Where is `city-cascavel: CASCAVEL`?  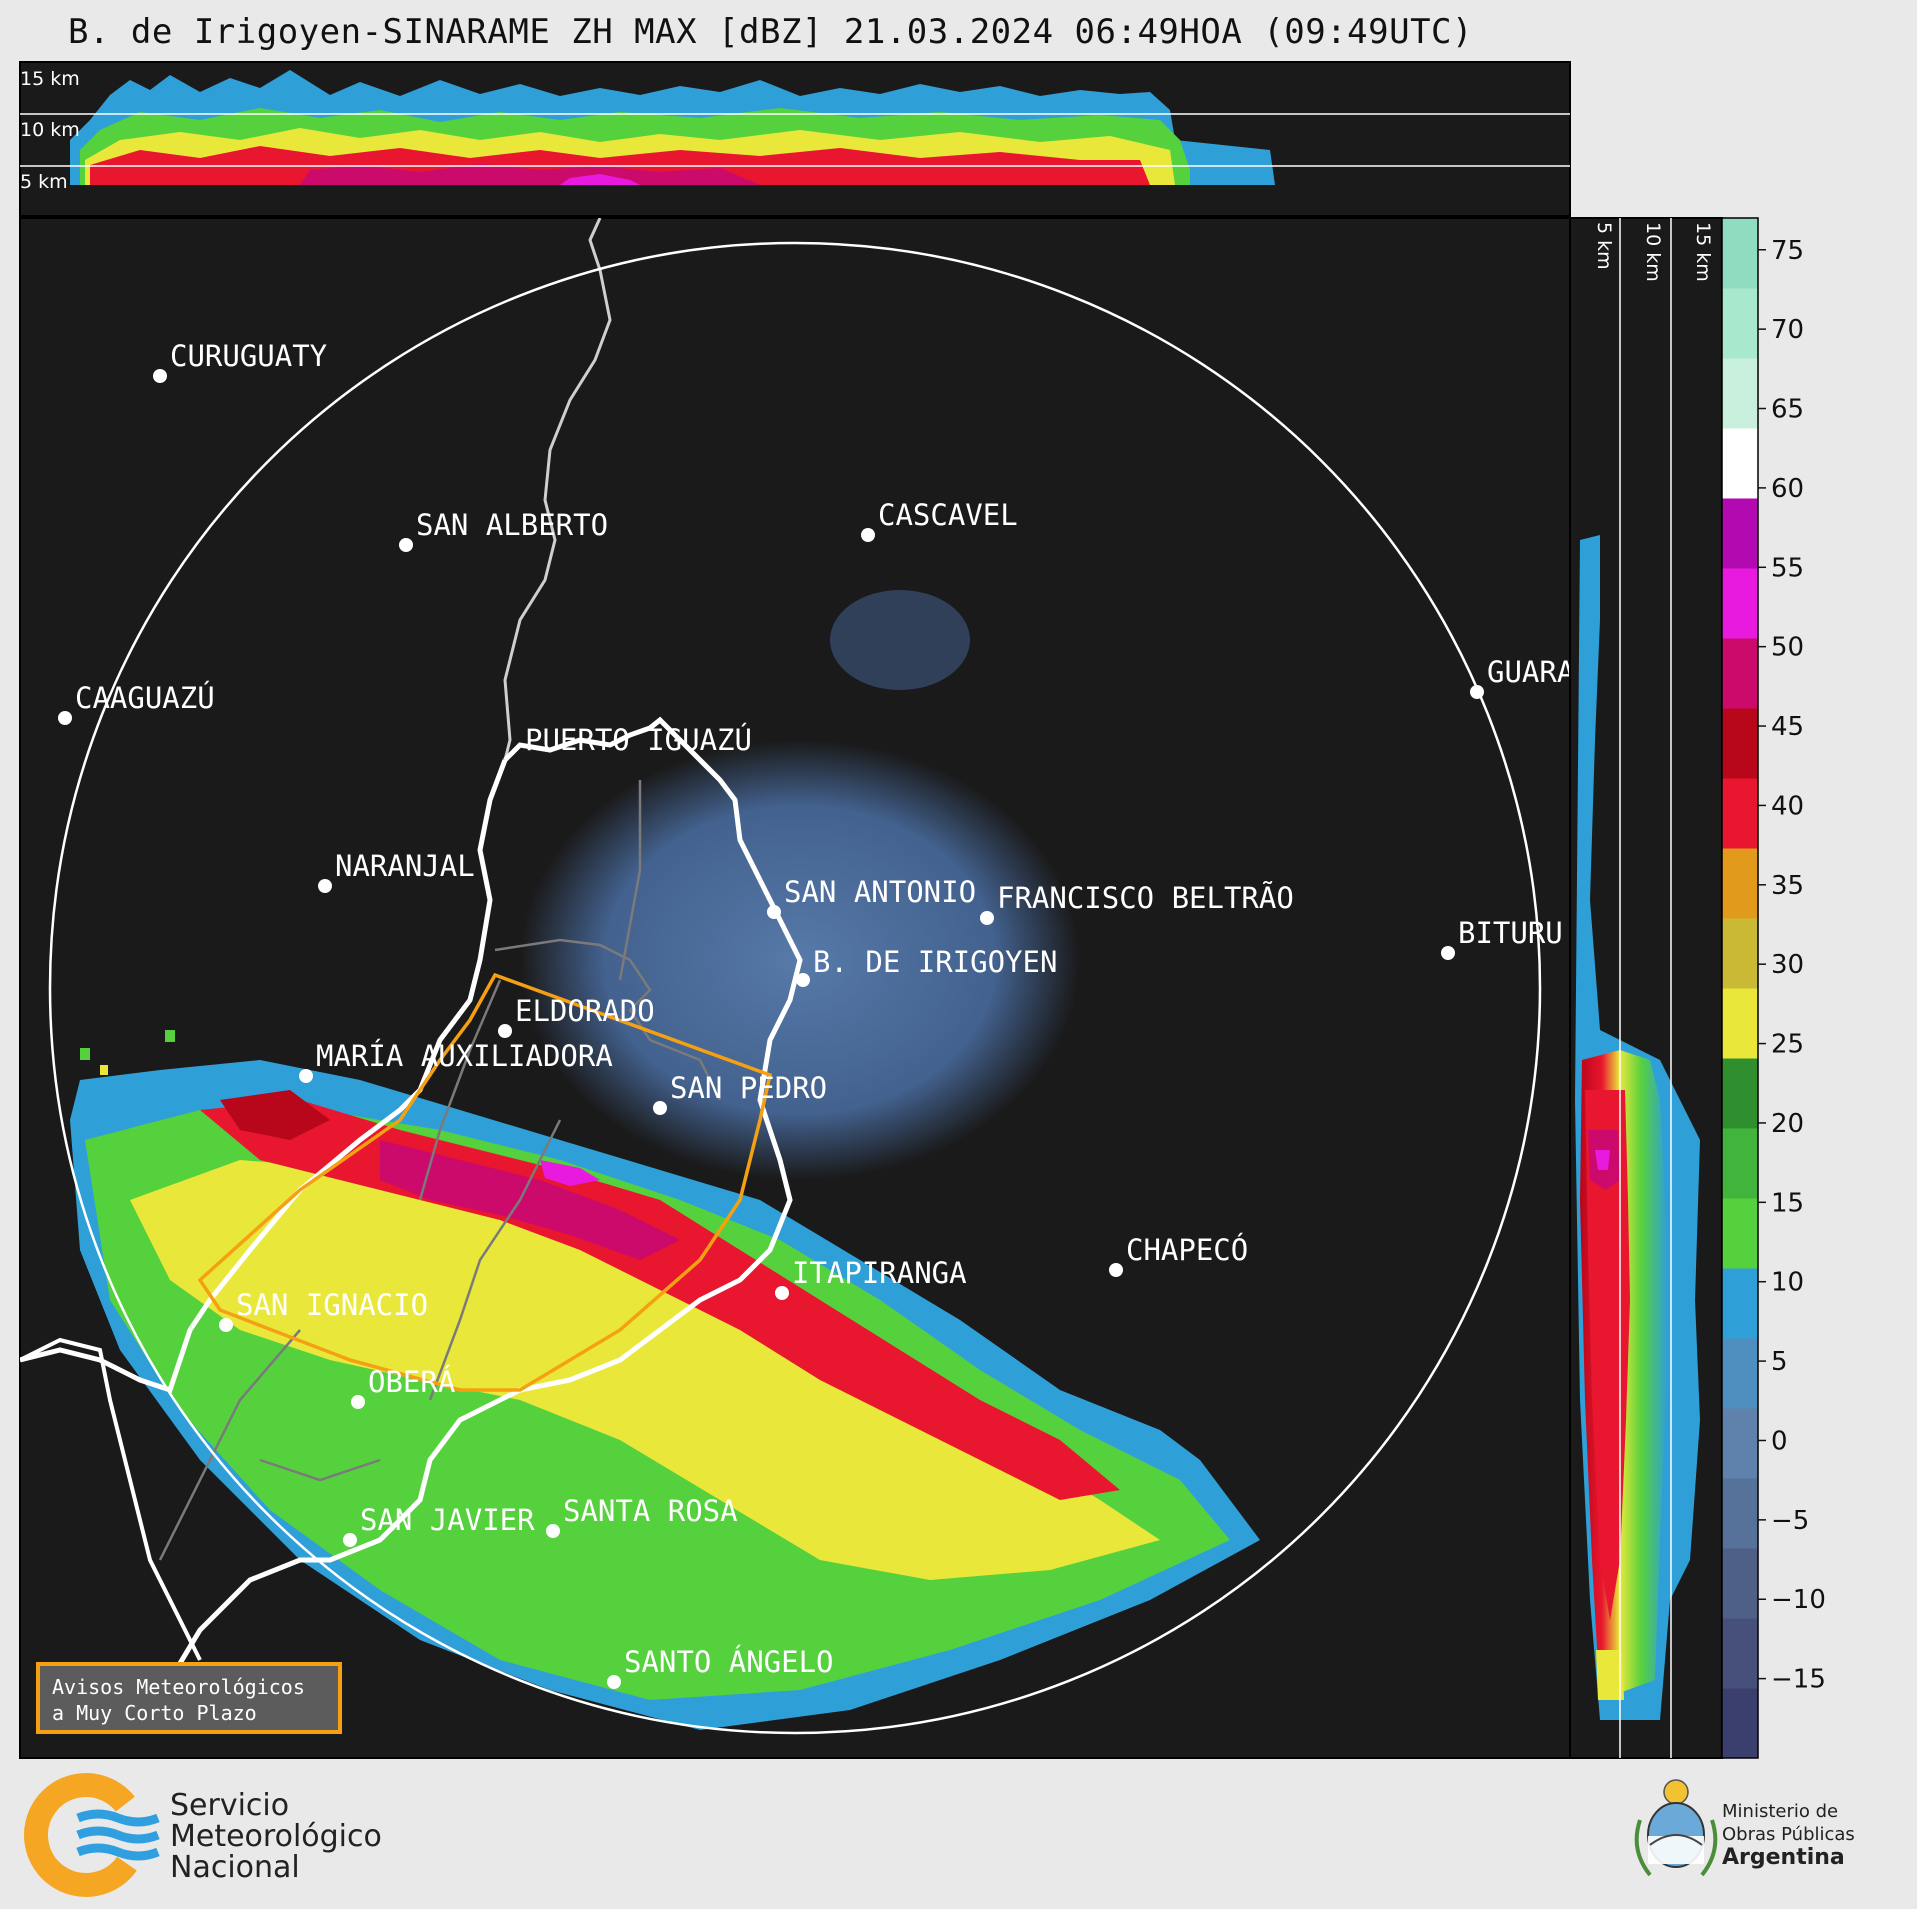
city-cascavel: CASCAVEL is located at coordinates (939, 520).